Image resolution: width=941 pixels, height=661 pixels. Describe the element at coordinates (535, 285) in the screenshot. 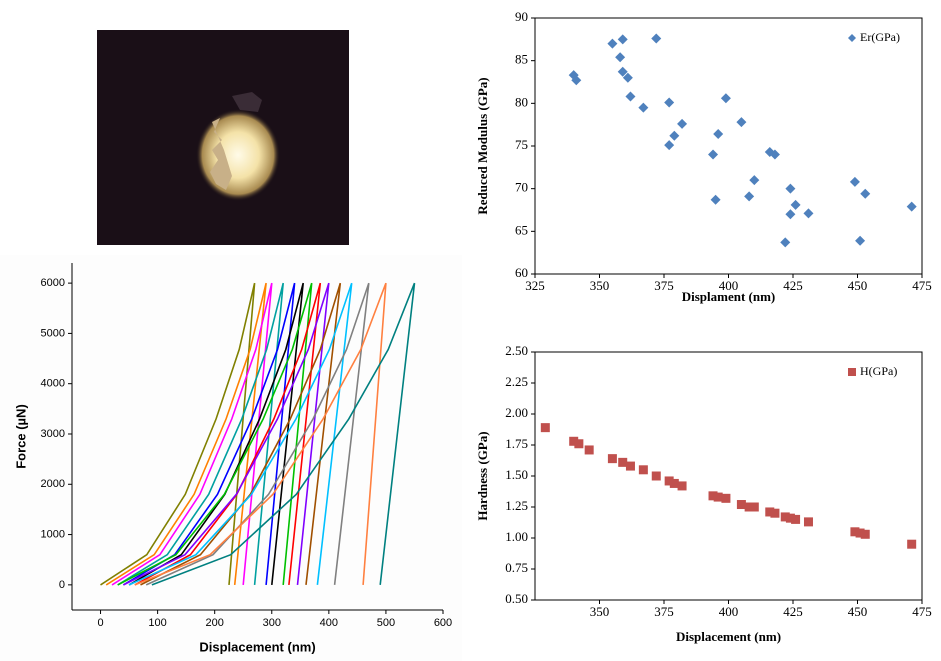

I see `x-tick-label: 325` at that location.